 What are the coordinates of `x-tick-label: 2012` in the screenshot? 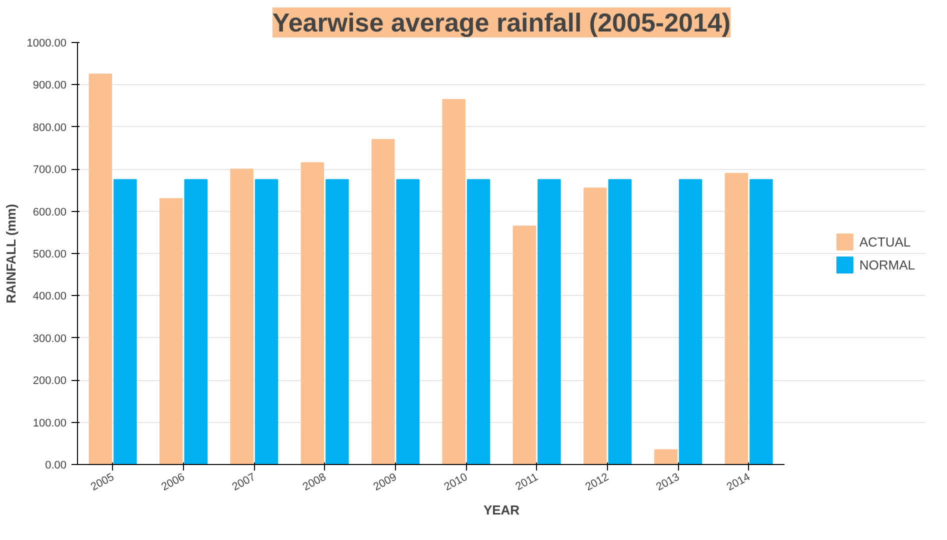 It's located at (597, 482).